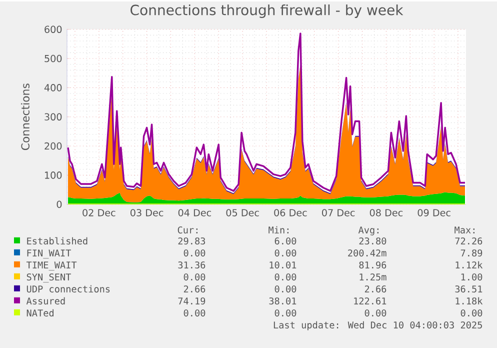 The width and height of the screenshot is (497, 348). I want to click on text: 1.25m, so click(373, 276).